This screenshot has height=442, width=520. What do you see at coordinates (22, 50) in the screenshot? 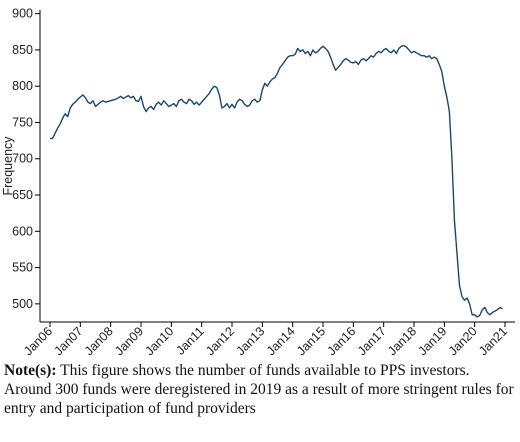
I see `y-tick-label: 850` at bounding box center [22, 50].